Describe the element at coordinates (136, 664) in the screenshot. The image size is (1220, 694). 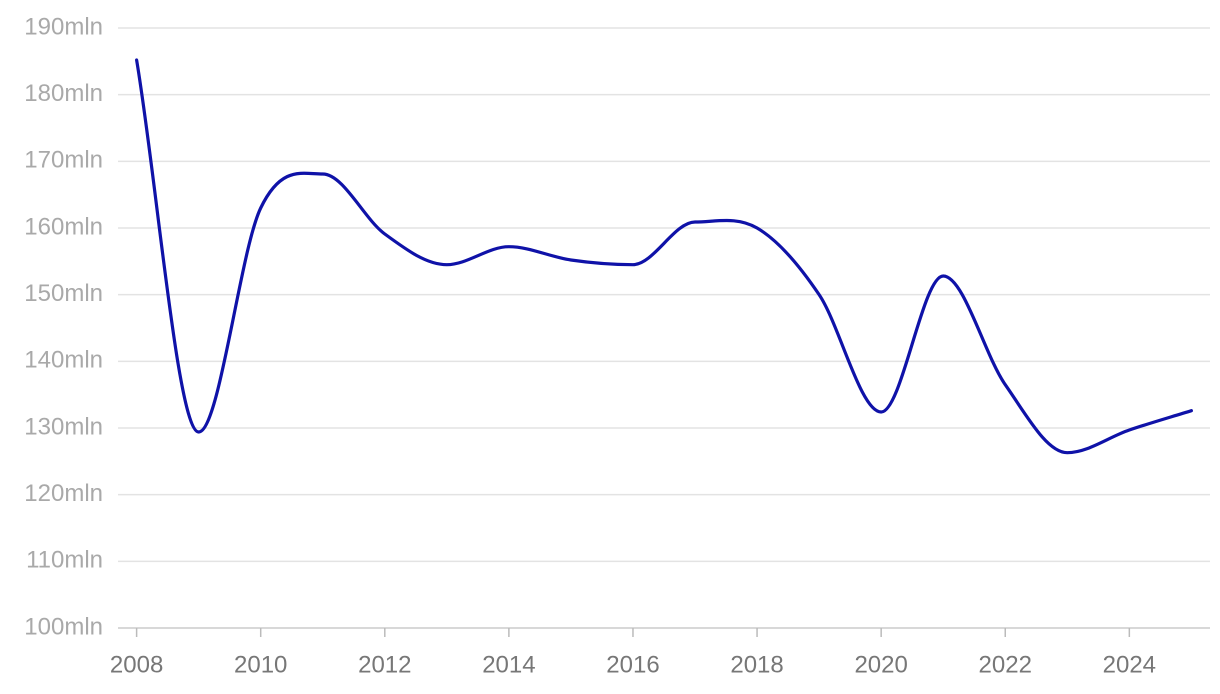
I see `x-tick-label: 2008` at that location.